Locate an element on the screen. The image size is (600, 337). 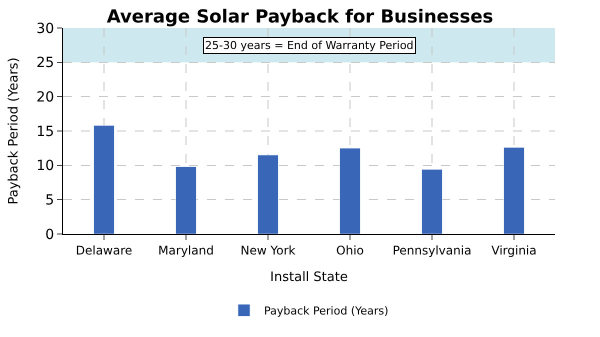
chart-title: Average Solar Payback for Businesses is located at coordinates (300, 17).